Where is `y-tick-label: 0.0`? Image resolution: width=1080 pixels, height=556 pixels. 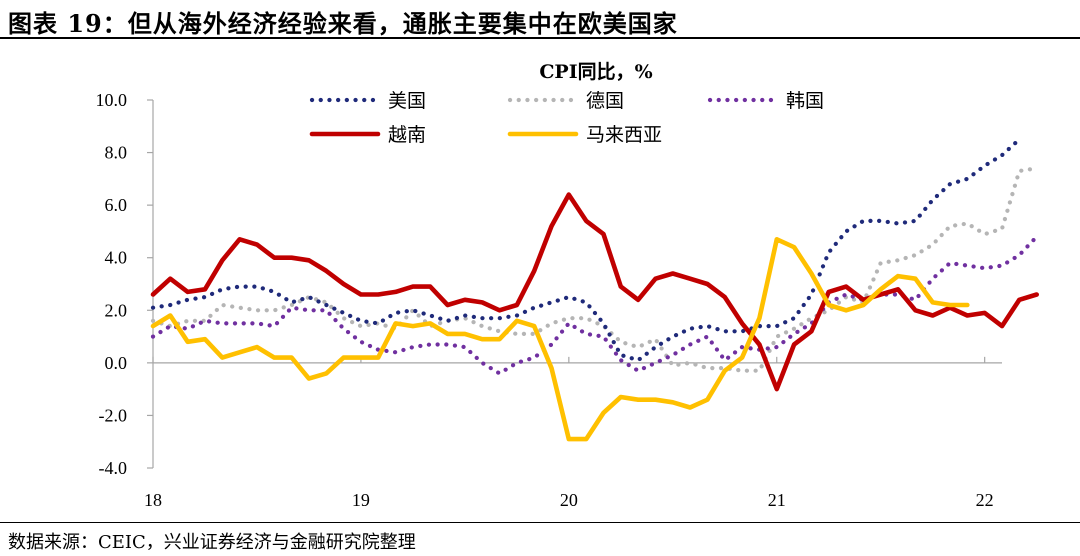 y-tick-label: 0.0 is located at coordinates (116, 363).